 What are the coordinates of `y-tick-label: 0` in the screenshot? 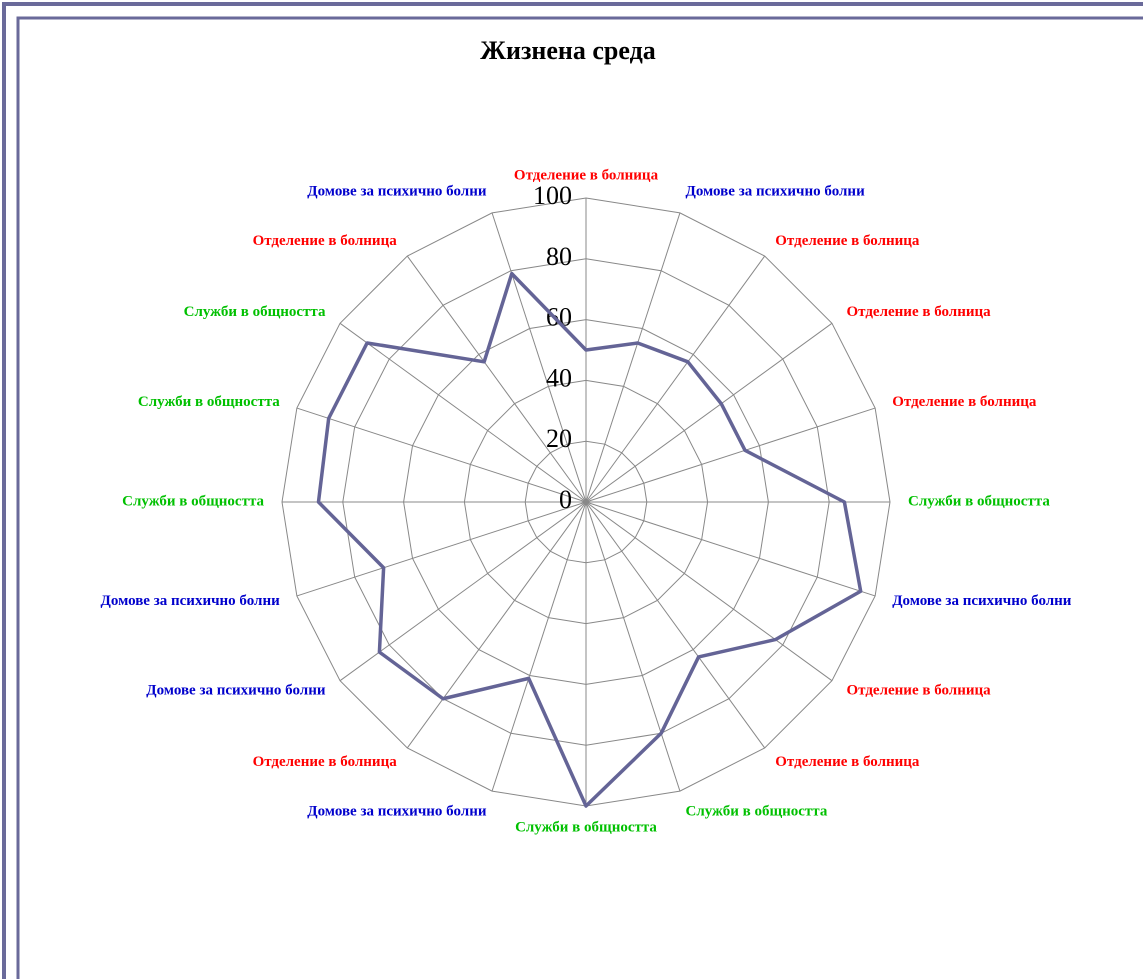 It's located at (565, 499).